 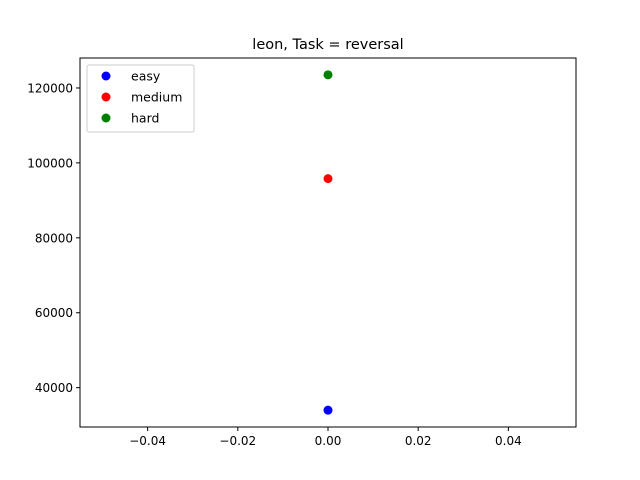 What do you see at coordinates (508, 441) in the screenshot?
I see `x-tick-label: 0.04` at bounding box center [508, 441].